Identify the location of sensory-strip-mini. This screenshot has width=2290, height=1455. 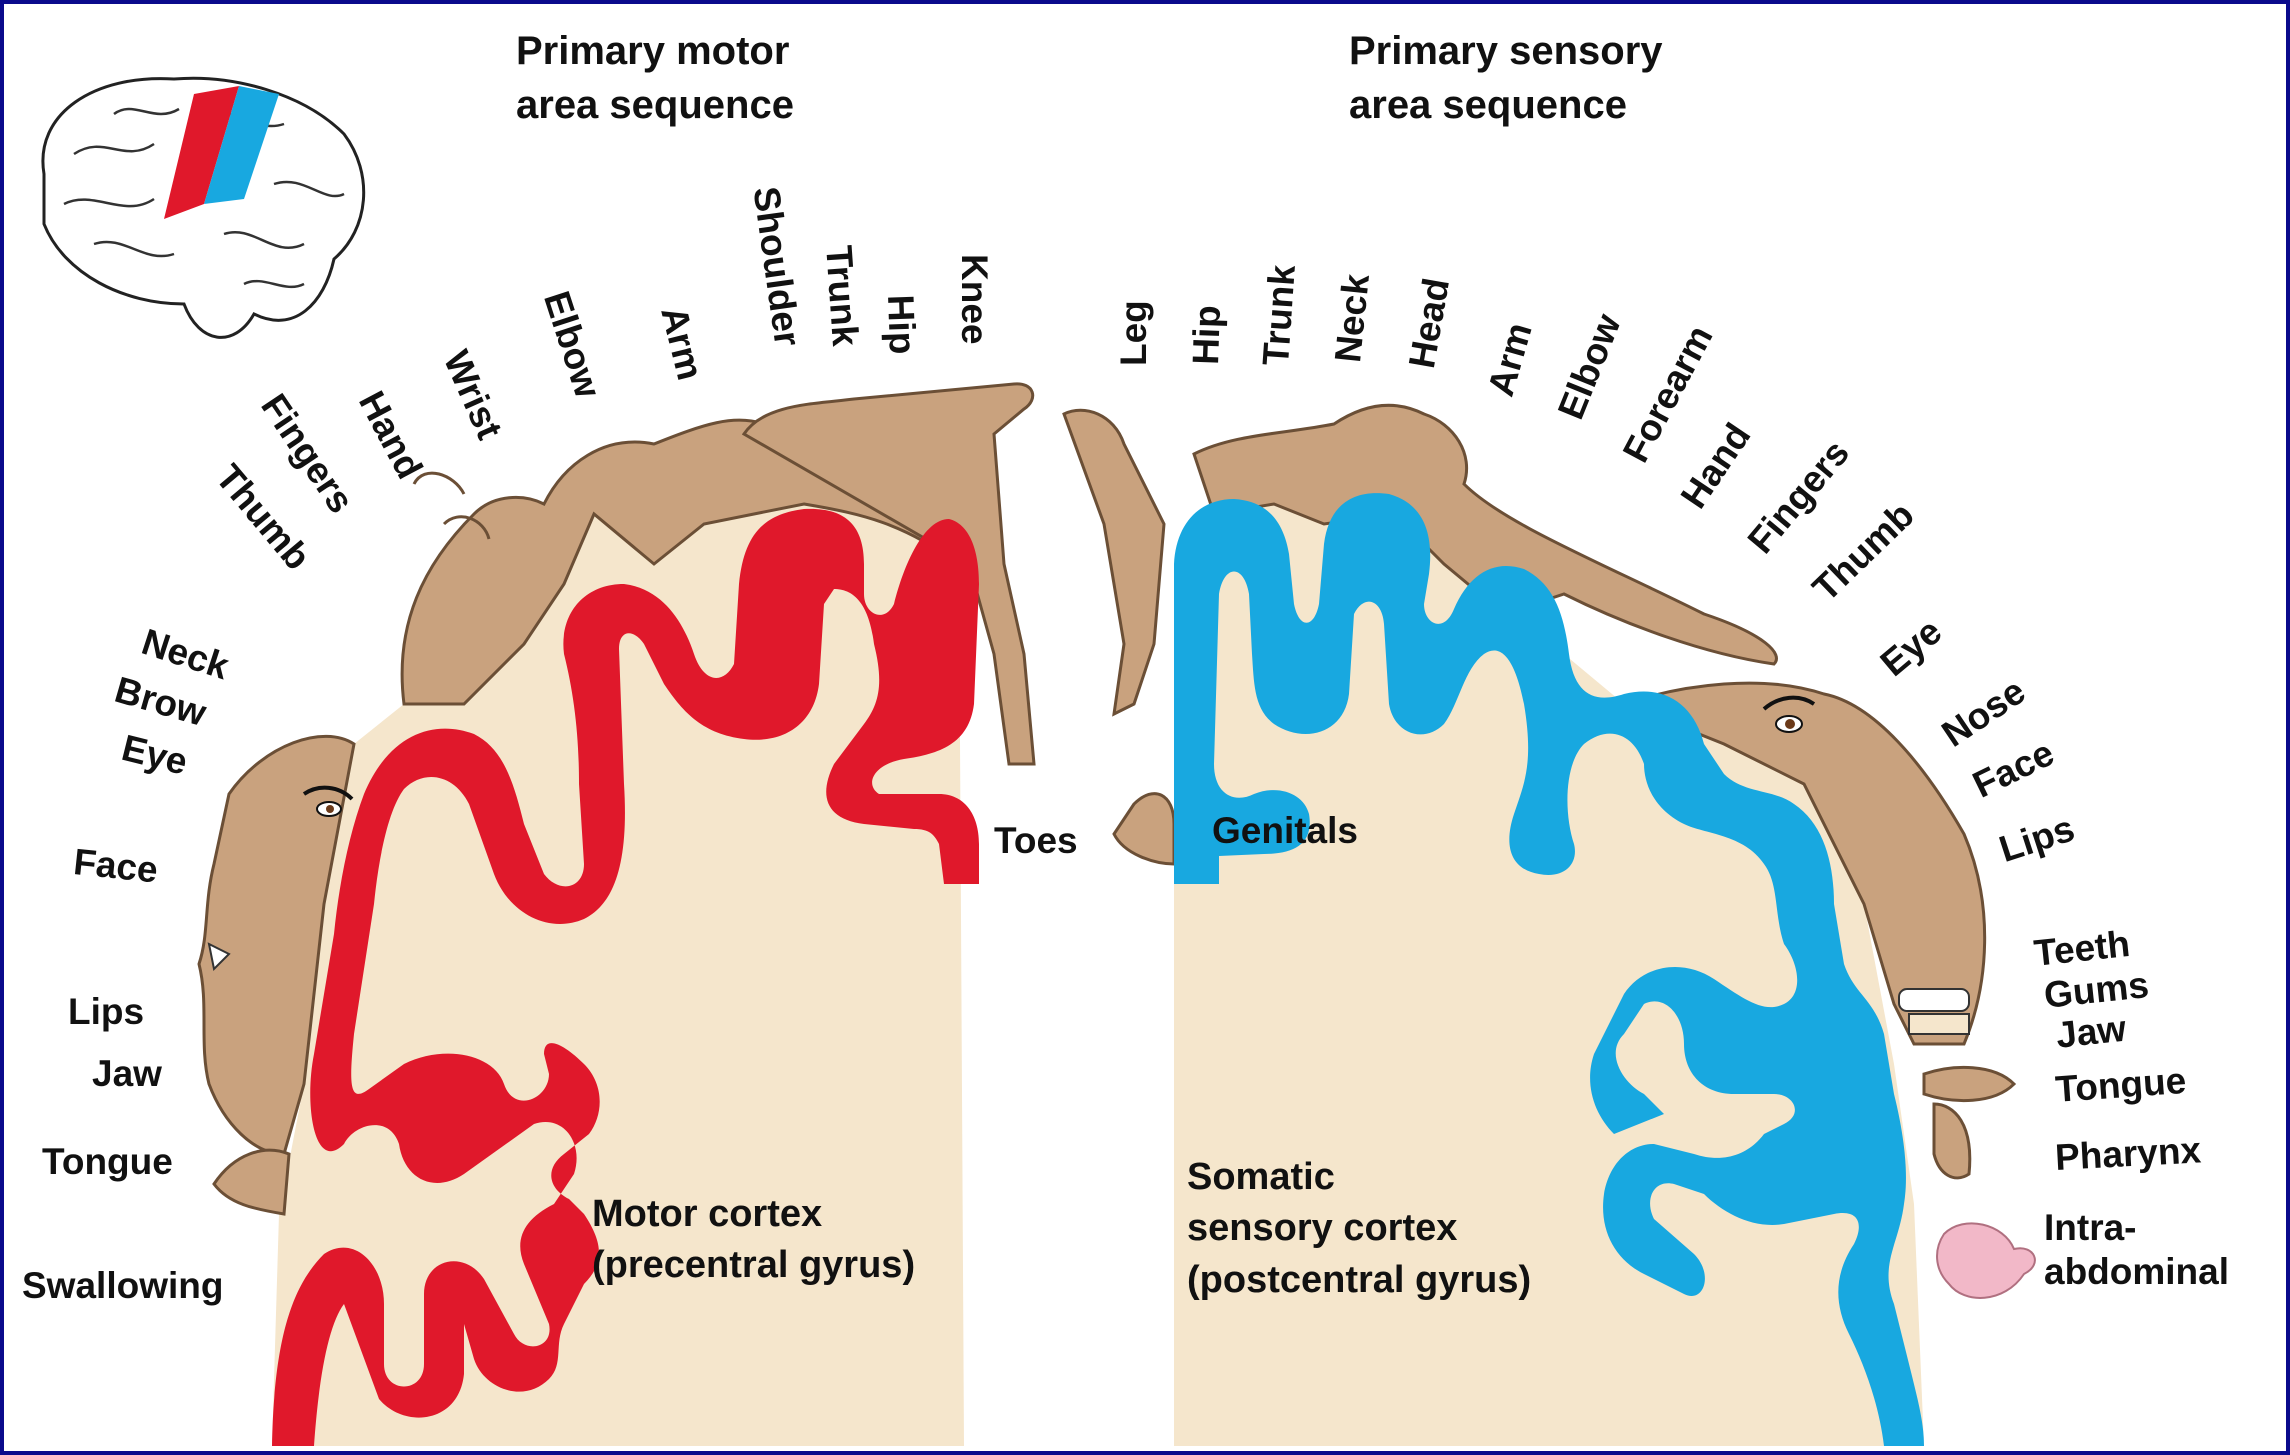
(241, 145).